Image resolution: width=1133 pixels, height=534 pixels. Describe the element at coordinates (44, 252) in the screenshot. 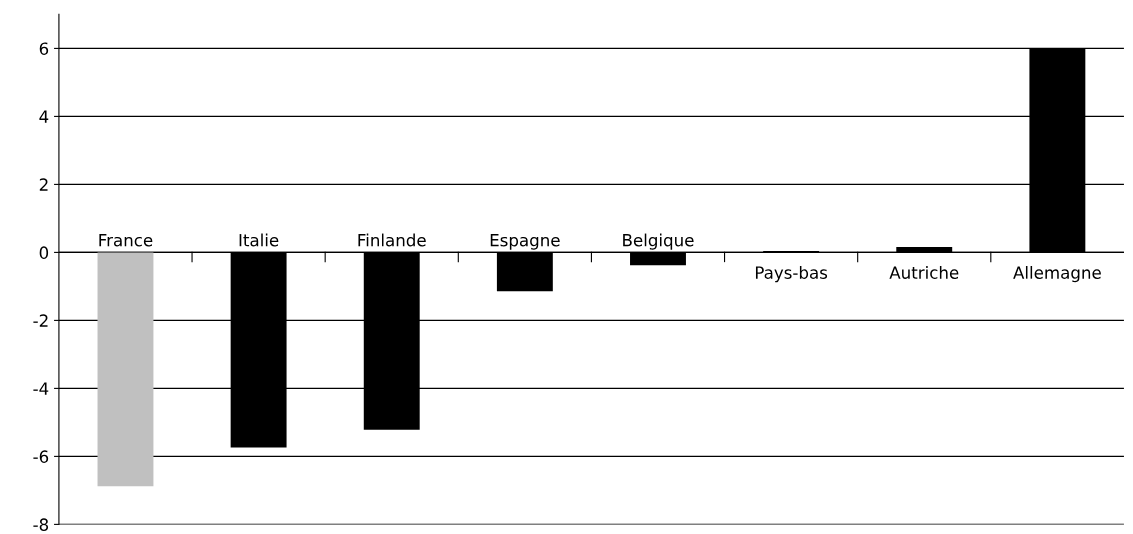

I see `y-tick-label: 0` at that location.